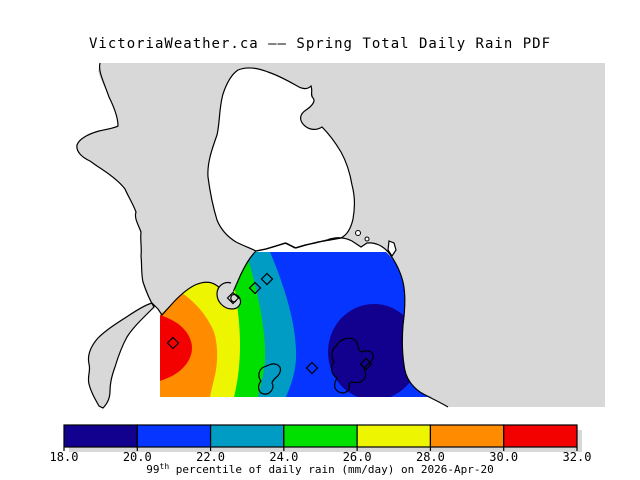  I want to click on station-markers, so click(269, 323).